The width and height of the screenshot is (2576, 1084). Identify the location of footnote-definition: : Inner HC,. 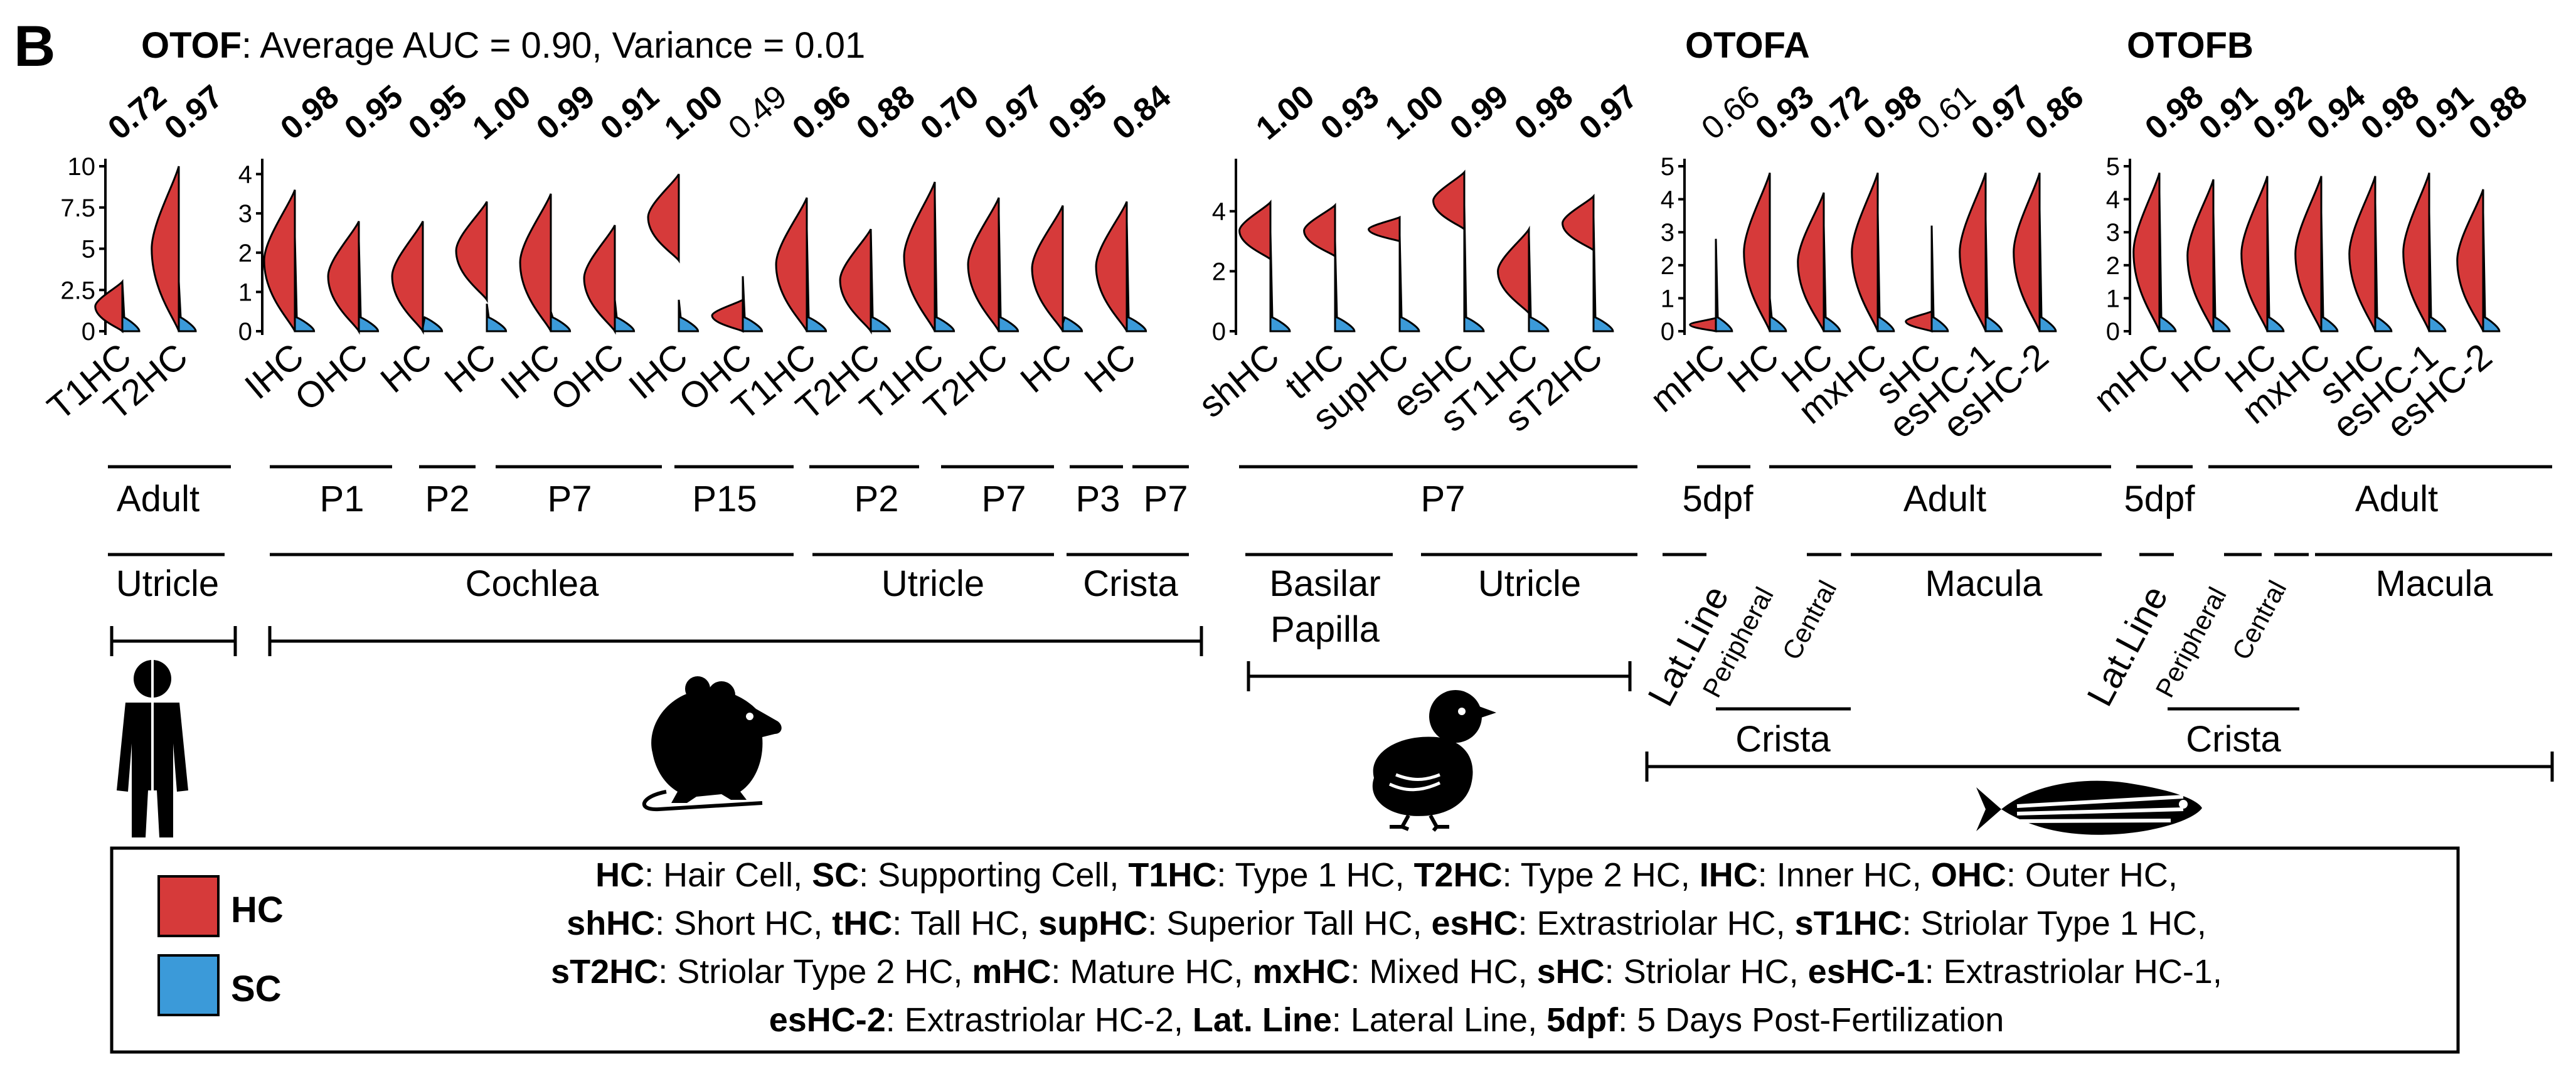
(1845, 875).